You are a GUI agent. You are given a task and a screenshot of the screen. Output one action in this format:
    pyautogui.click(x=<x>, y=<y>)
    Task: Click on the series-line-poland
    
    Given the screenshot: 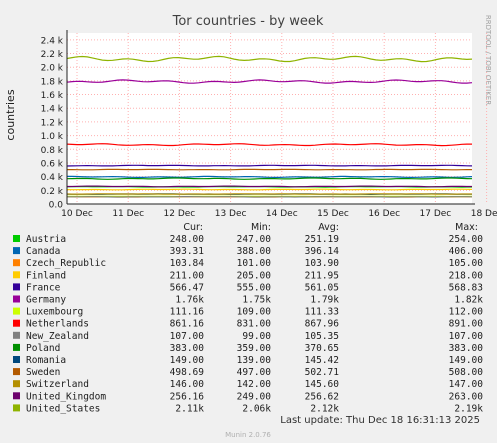 What is the action you would take?
    pyautogui.click(x=269, y=178)
    